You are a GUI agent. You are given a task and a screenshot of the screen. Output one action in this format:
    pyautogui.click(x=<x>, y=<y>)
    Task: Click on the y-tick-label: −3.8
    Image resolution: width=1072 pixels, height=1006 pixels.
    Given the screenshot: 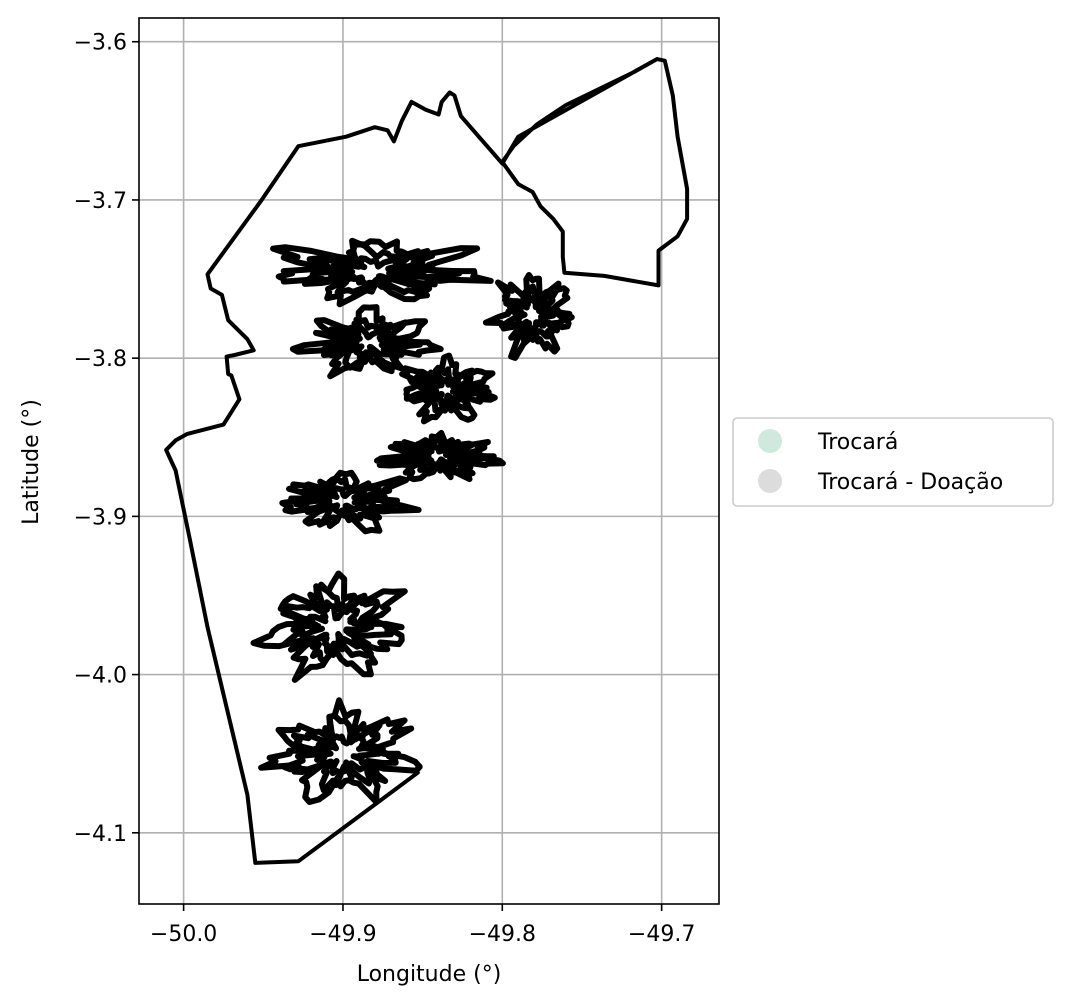 What is the action you would take?
    pyautogui.click(x=100, y=359)
    